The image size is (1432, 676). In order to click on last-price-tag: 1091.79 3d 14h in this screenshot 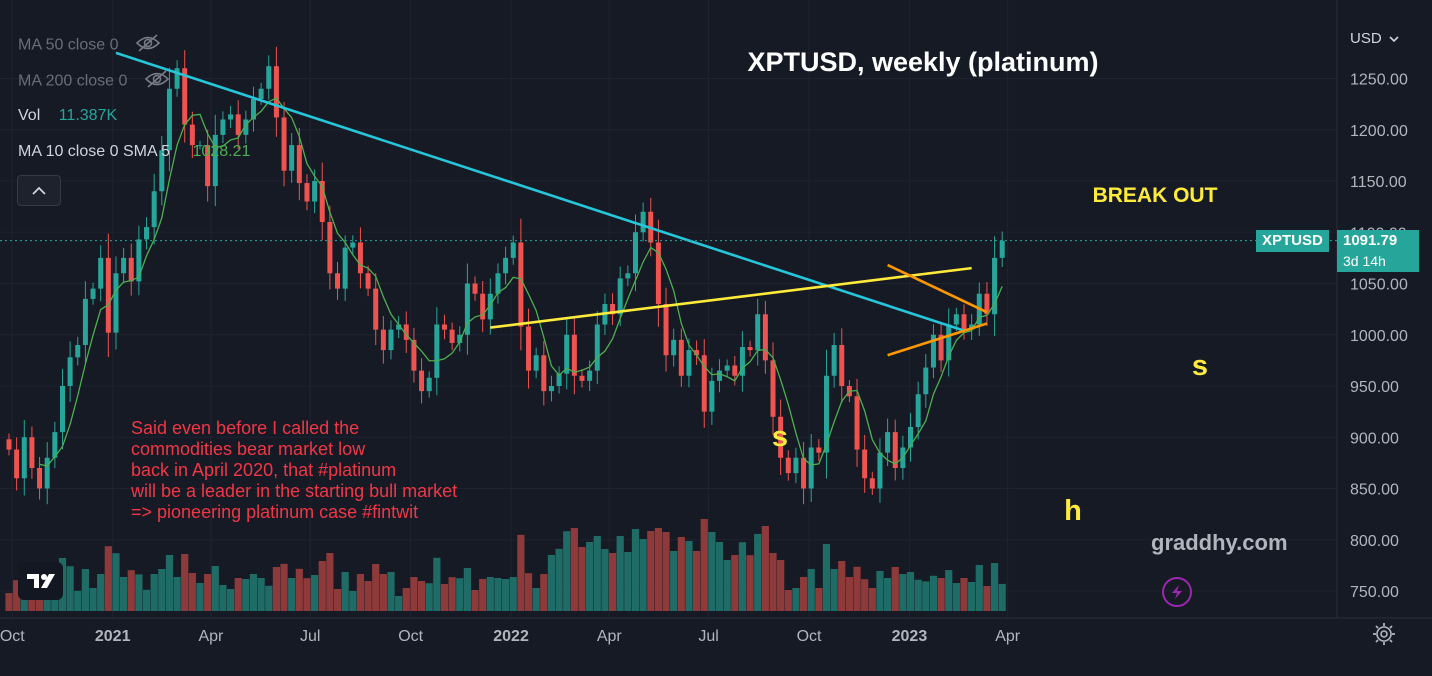, I will do `click(1378, 251)`.